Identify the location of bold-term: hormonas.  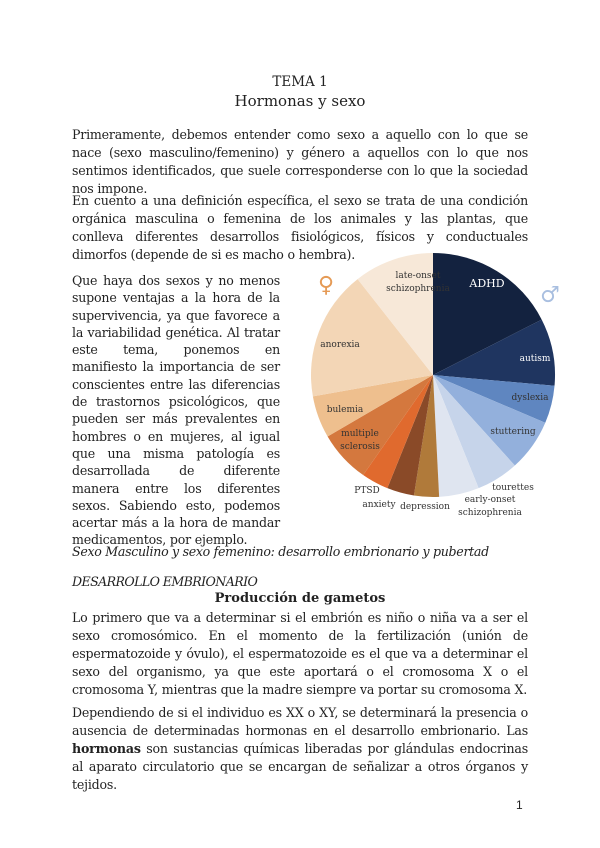
(106, 748).